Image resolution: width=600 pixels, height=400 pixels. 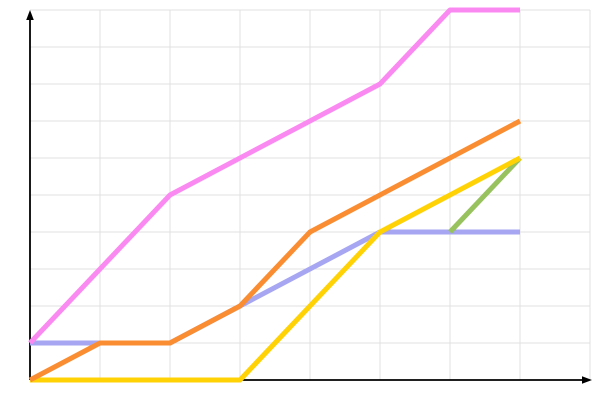 What do you see at coordinates (485, 195) in the screenshot?
I see `series-green-line` at bounding box center [485, 195].